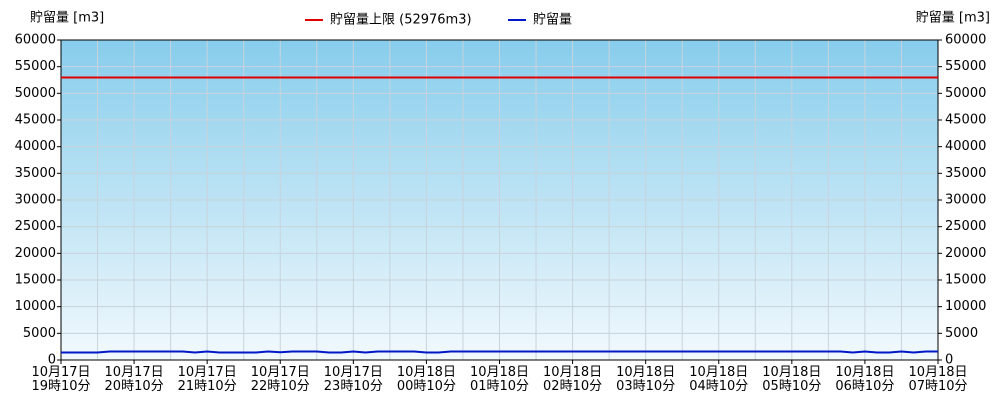  I want to click on x-tick-label: 10月17日 20時10分, so click(134, 379).